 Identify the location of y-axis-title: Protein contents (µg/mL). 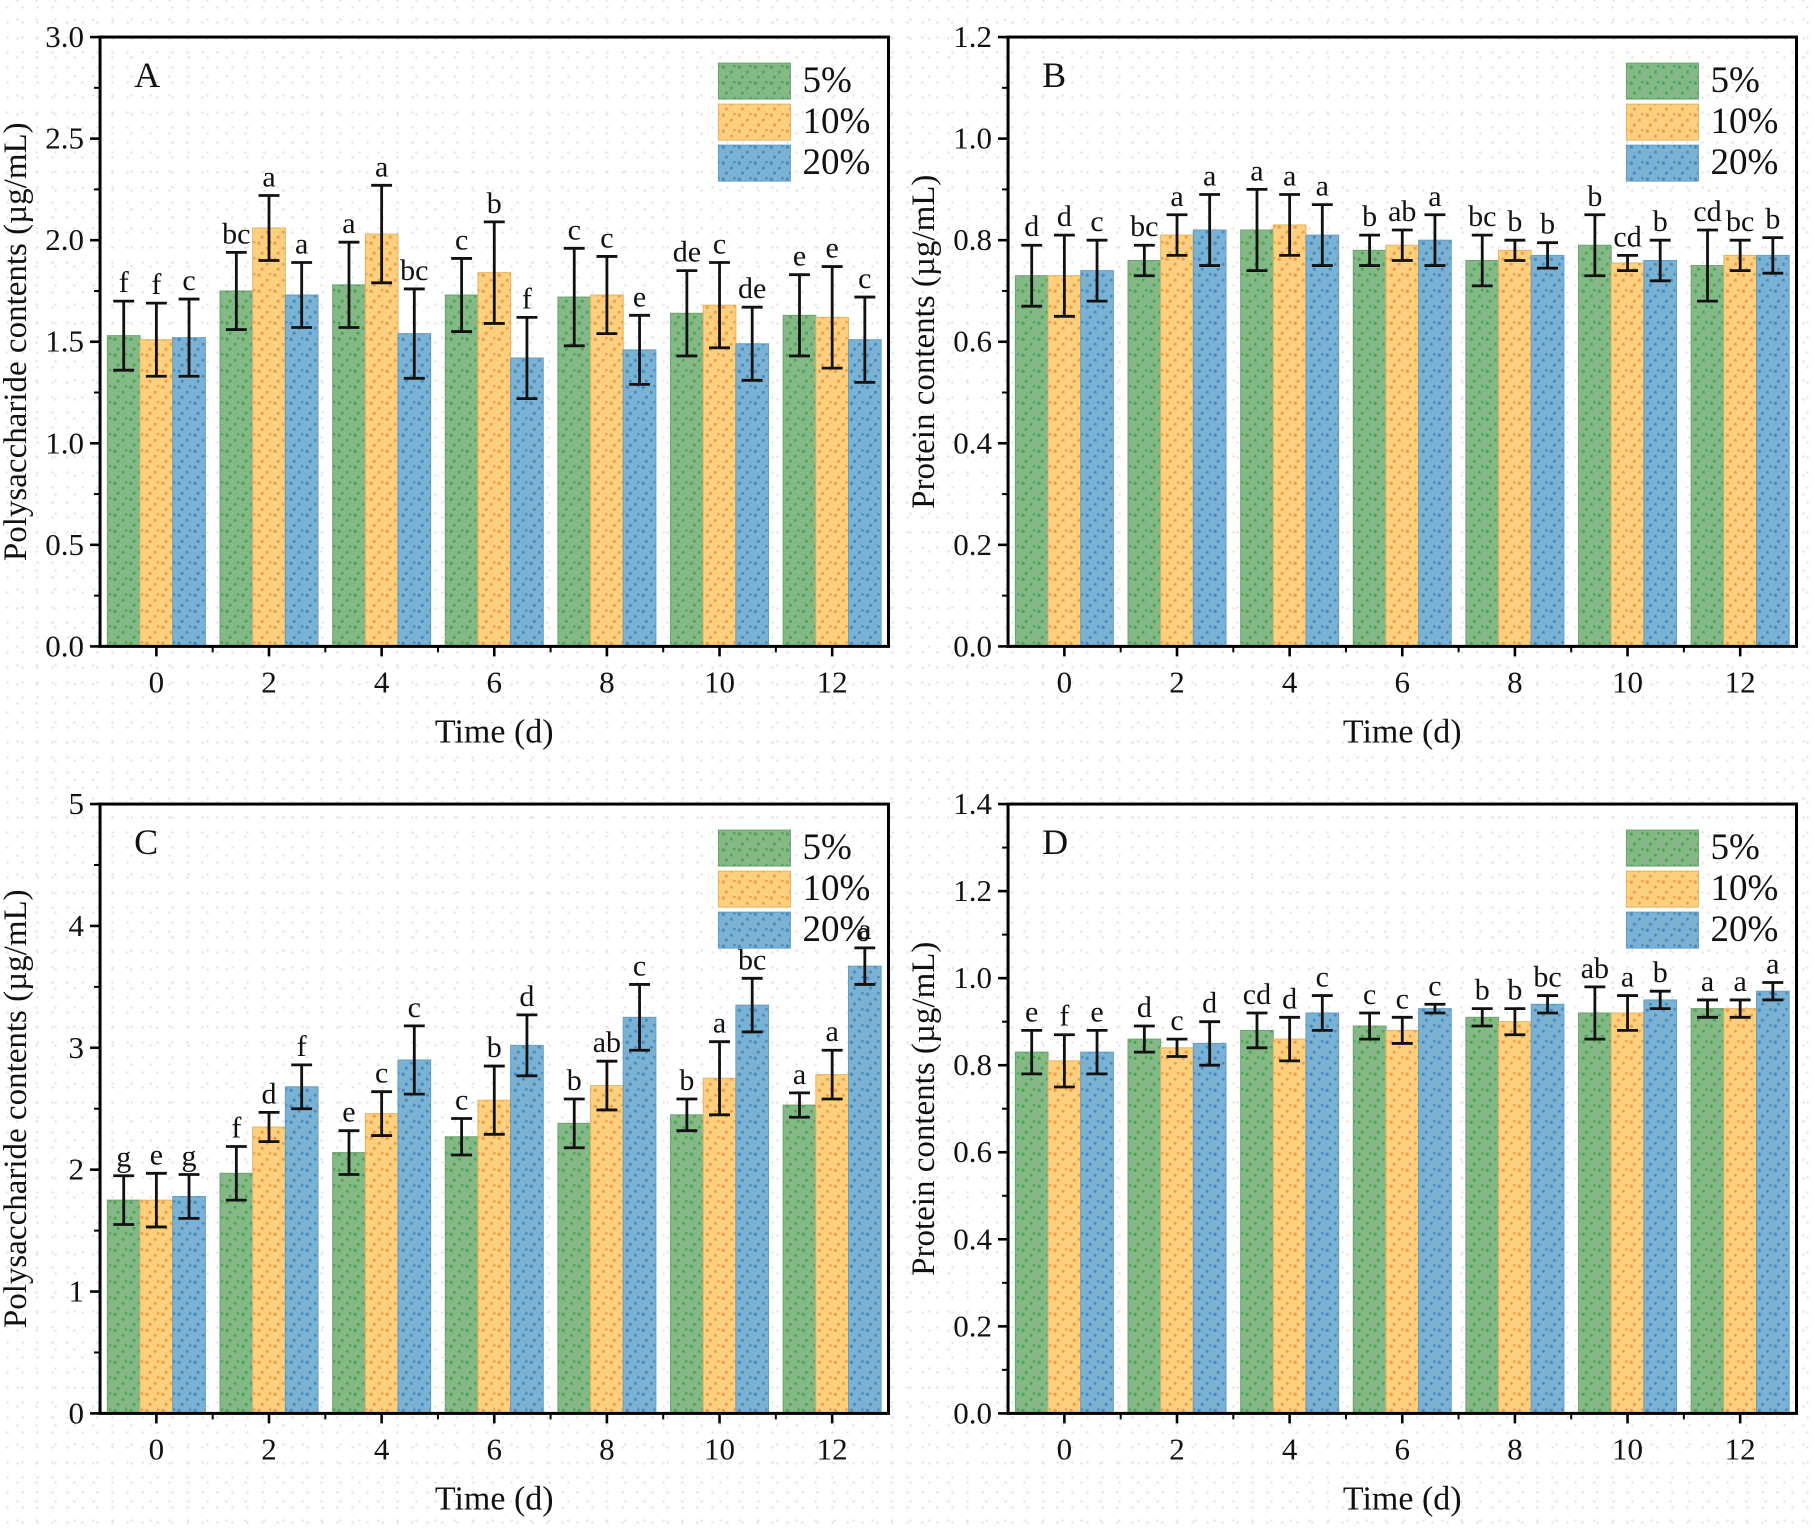
(925, 342).